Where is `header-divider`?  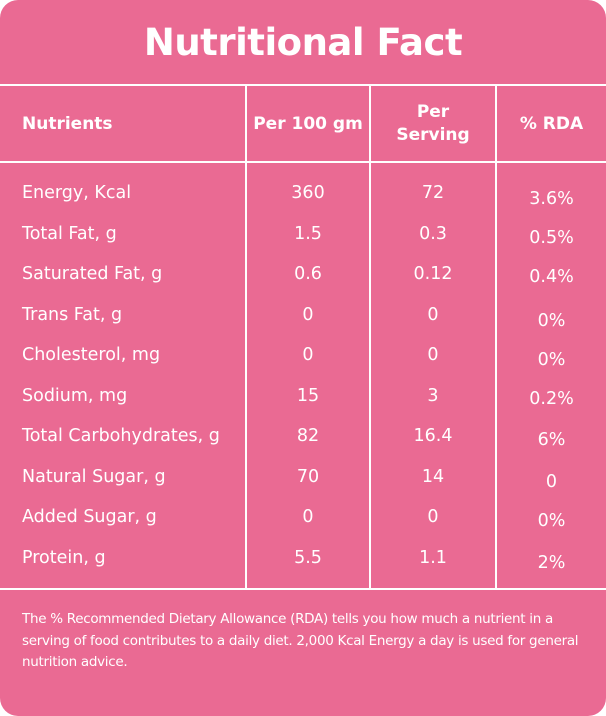
header-divider is located at coordinates (303, 162).